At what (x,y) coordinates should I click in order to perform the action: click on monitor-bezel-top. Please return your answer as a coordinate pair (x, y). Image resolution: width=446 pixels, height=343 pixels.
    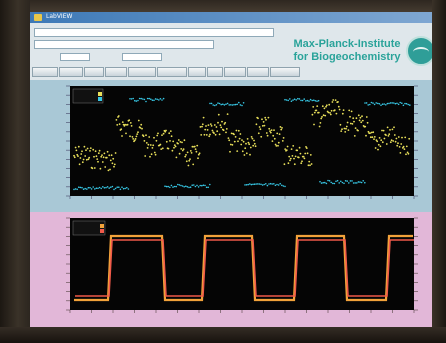
    Looking at the image, I should click on (223, 6).